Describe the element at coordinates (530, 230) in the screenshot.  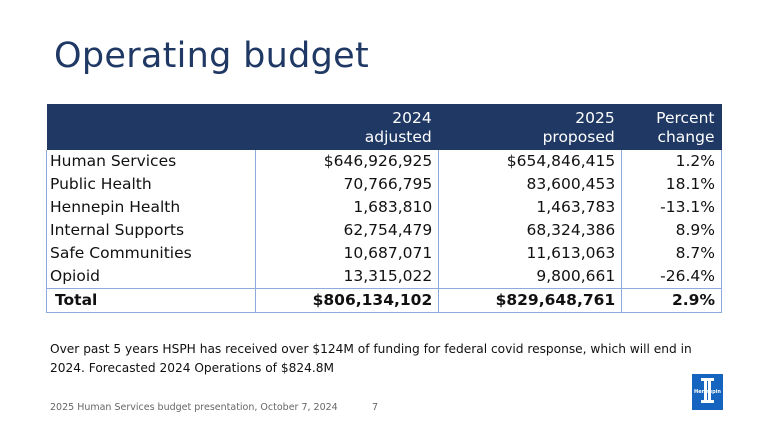
I see `cell: 68,324,386` at that location.